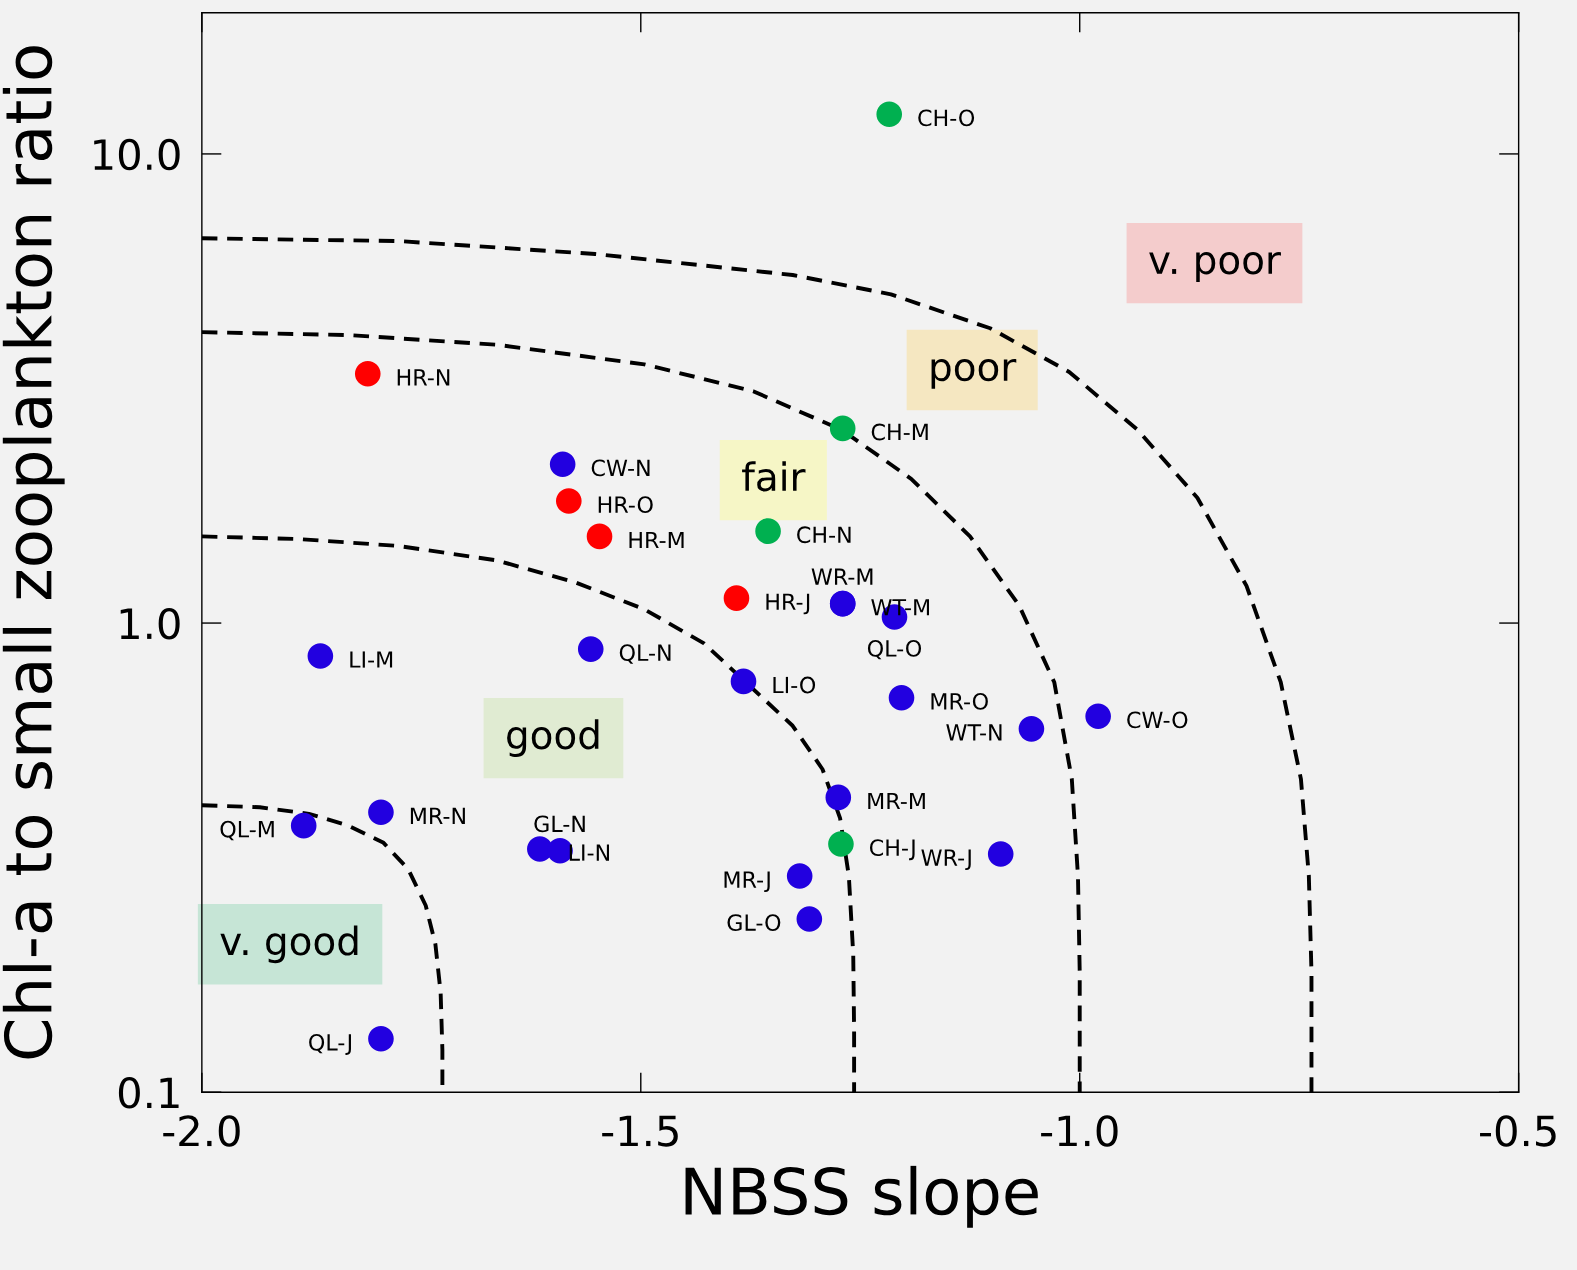 The width and height of the screenshot is (1577, 1270). What do you see at coordinates (774, 476) in the screenshot?
I see `annotation: fair` at bounding box center [774, 476].